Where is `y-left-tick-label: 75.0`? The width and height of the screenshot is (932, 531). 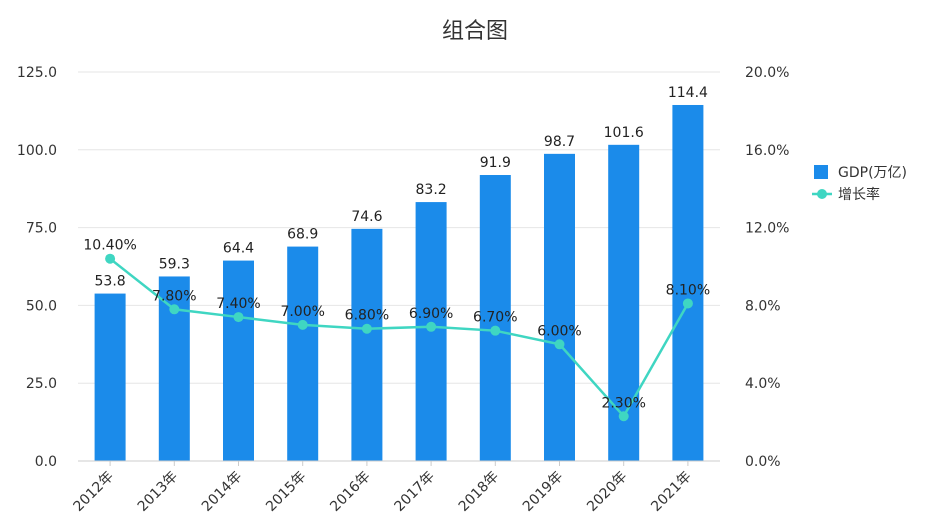
y-left-tick-label: 75.0 is located at coordinates (41, 229).